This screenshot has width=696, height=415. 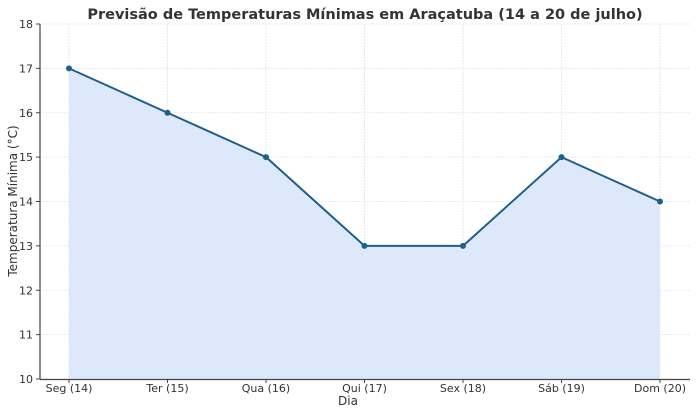 I want to click on x-tick-label: Sáb (19), so click(x=561, y=388).